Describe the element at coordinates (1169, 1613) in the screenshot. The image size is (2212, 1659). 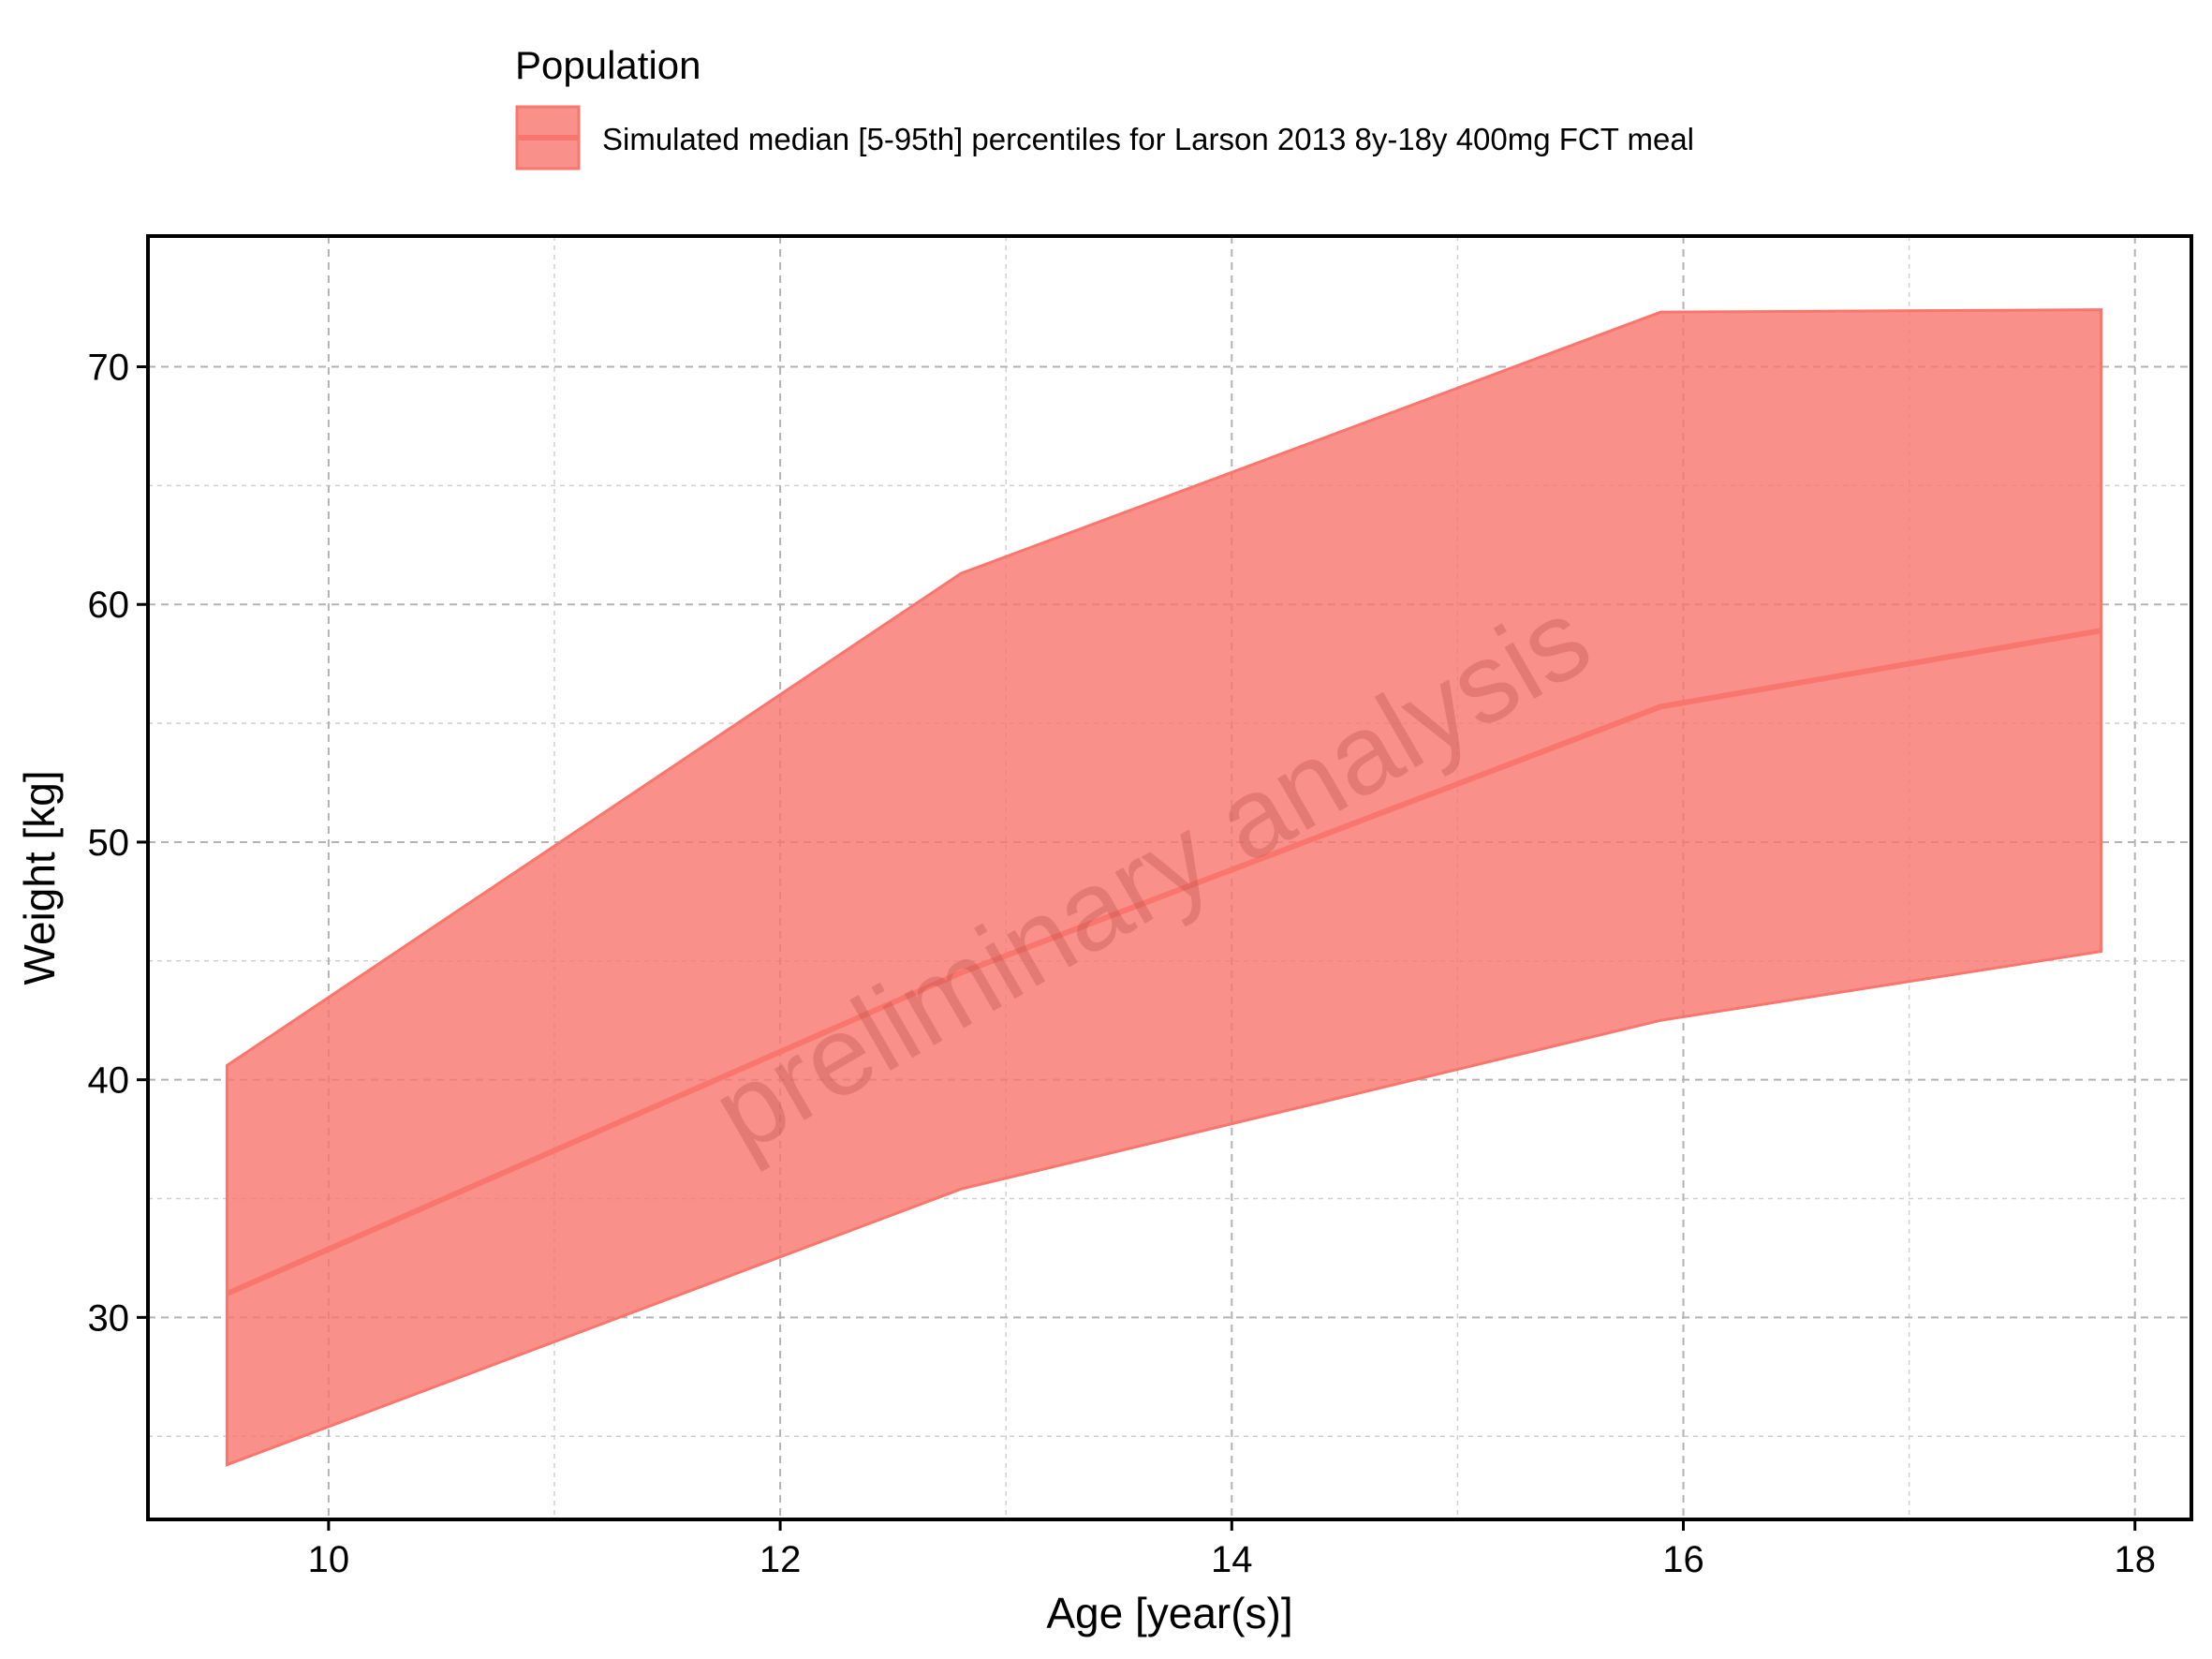
I see `x-axis-title: Age [year(s)]` at that location.